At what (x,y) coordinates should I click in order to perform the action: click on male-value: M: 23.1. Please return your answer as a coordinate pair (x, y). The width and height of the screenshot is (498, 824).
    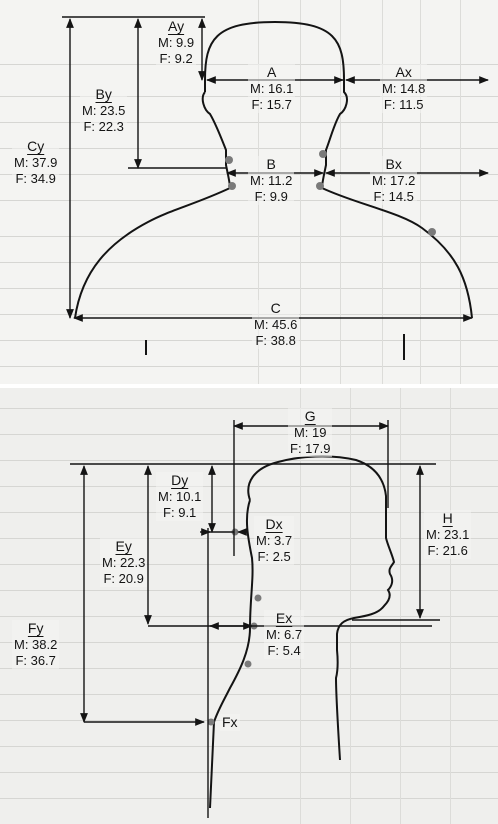
    Looking at the image, I should click on (448, 534).